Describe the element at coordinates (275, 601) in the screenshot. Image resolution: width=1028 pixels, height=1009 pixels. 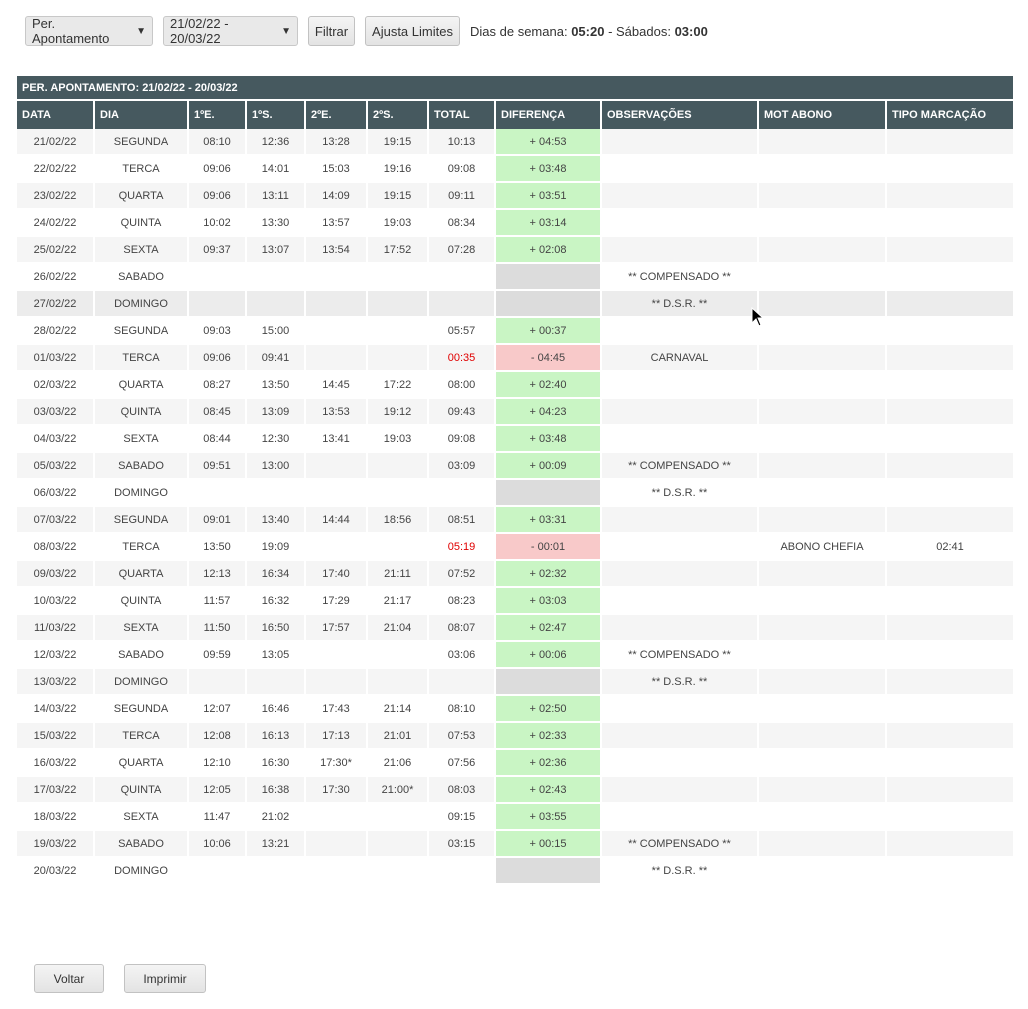
I see `cell-1s: 16:32` at that location.